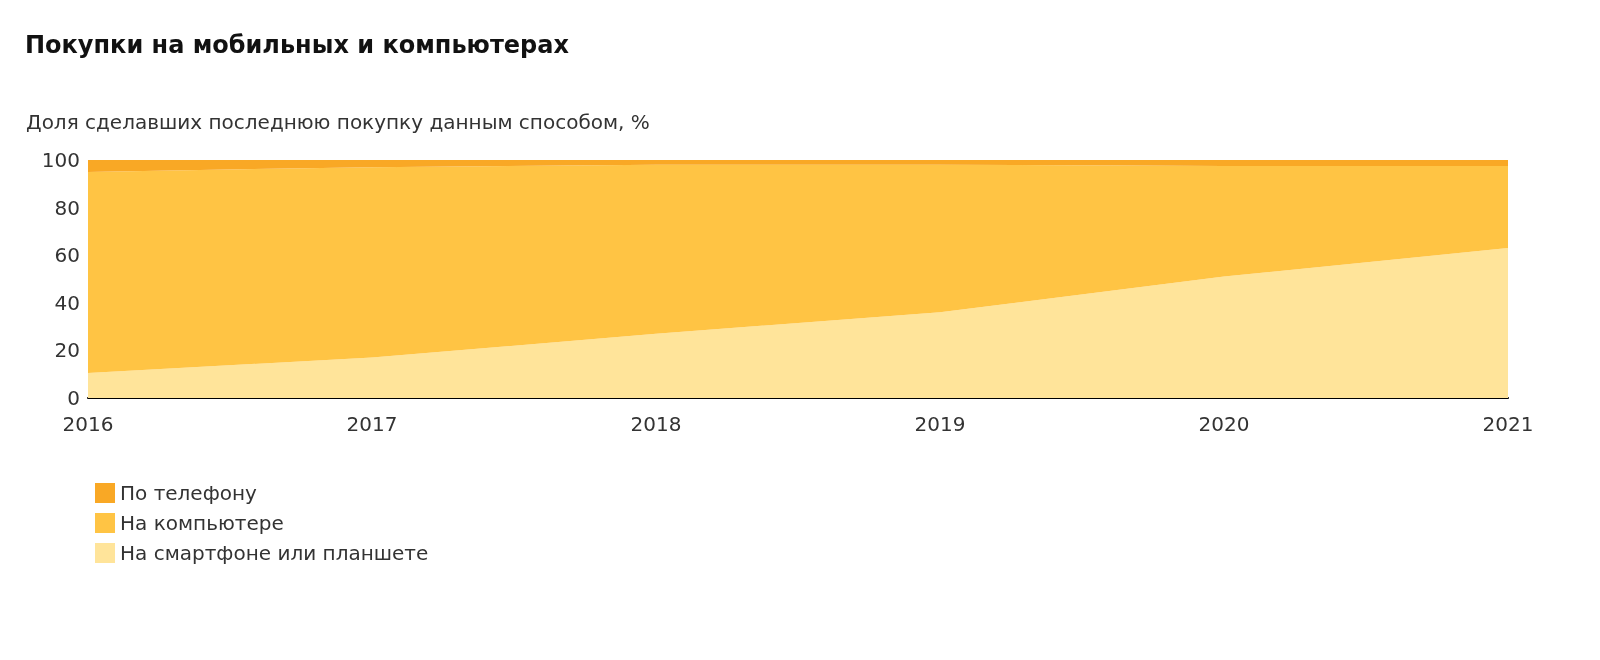 The width and height of the screenshot is (1600, 660). What do you see at coordinates (60, 160) in the screenshot?
I see `y-tick-label: 100` at bounding box center [60, 160].